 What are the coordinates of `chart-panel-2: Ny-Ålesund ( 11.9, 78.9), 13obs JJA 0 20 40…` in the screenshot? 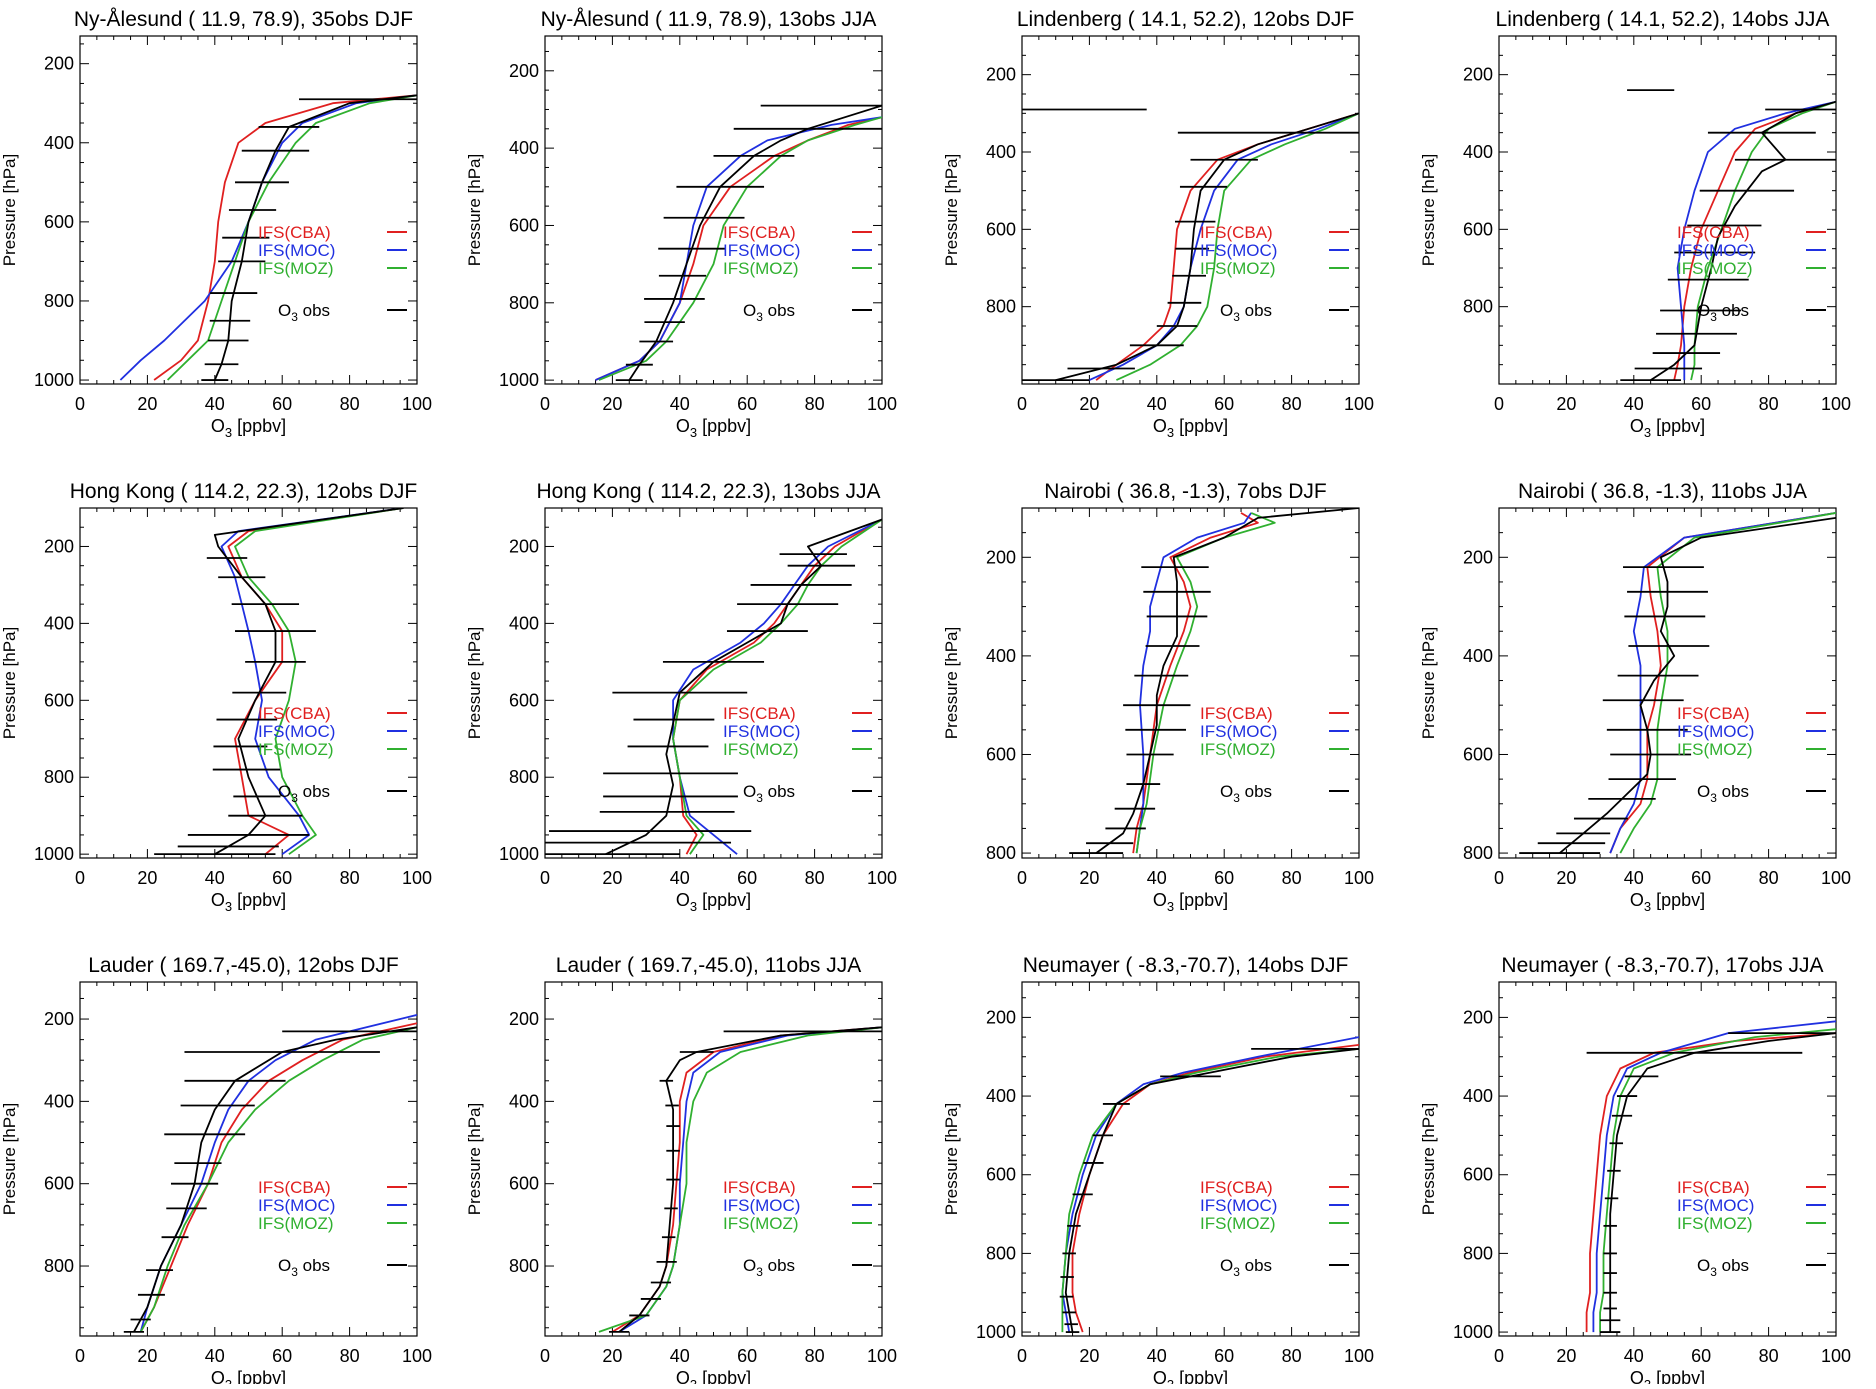 It's located at (681, 224).